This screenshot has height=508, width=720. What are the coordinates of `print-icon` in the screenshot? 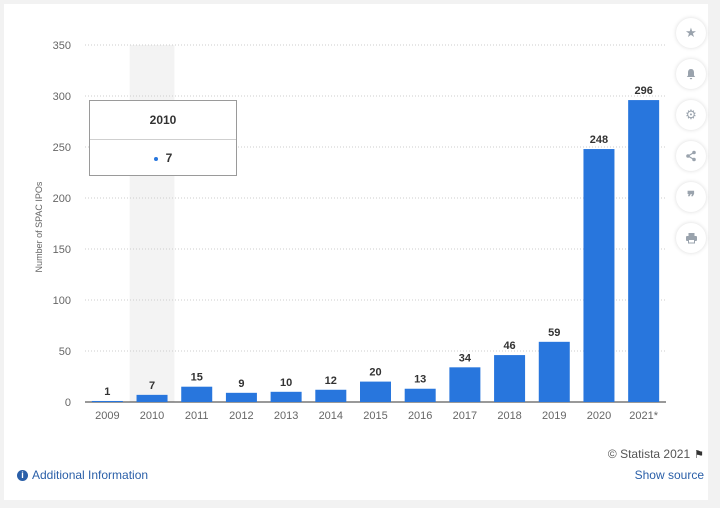 It's located at (691, 238).